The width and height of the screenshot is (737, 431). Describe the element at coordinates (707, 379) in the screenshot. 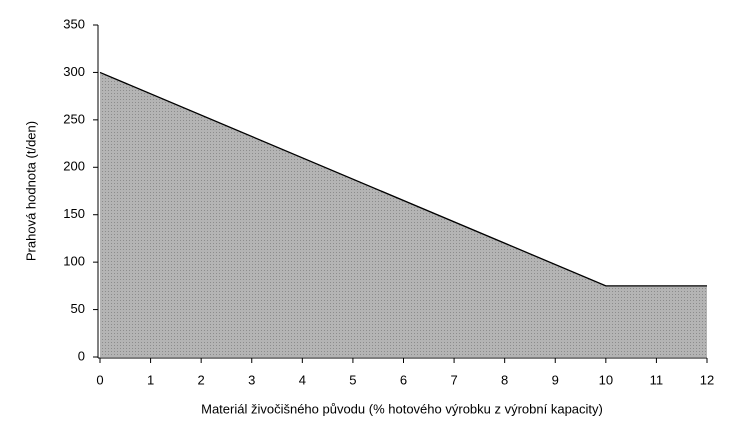

I see `x-tick-label: 12` at that location.